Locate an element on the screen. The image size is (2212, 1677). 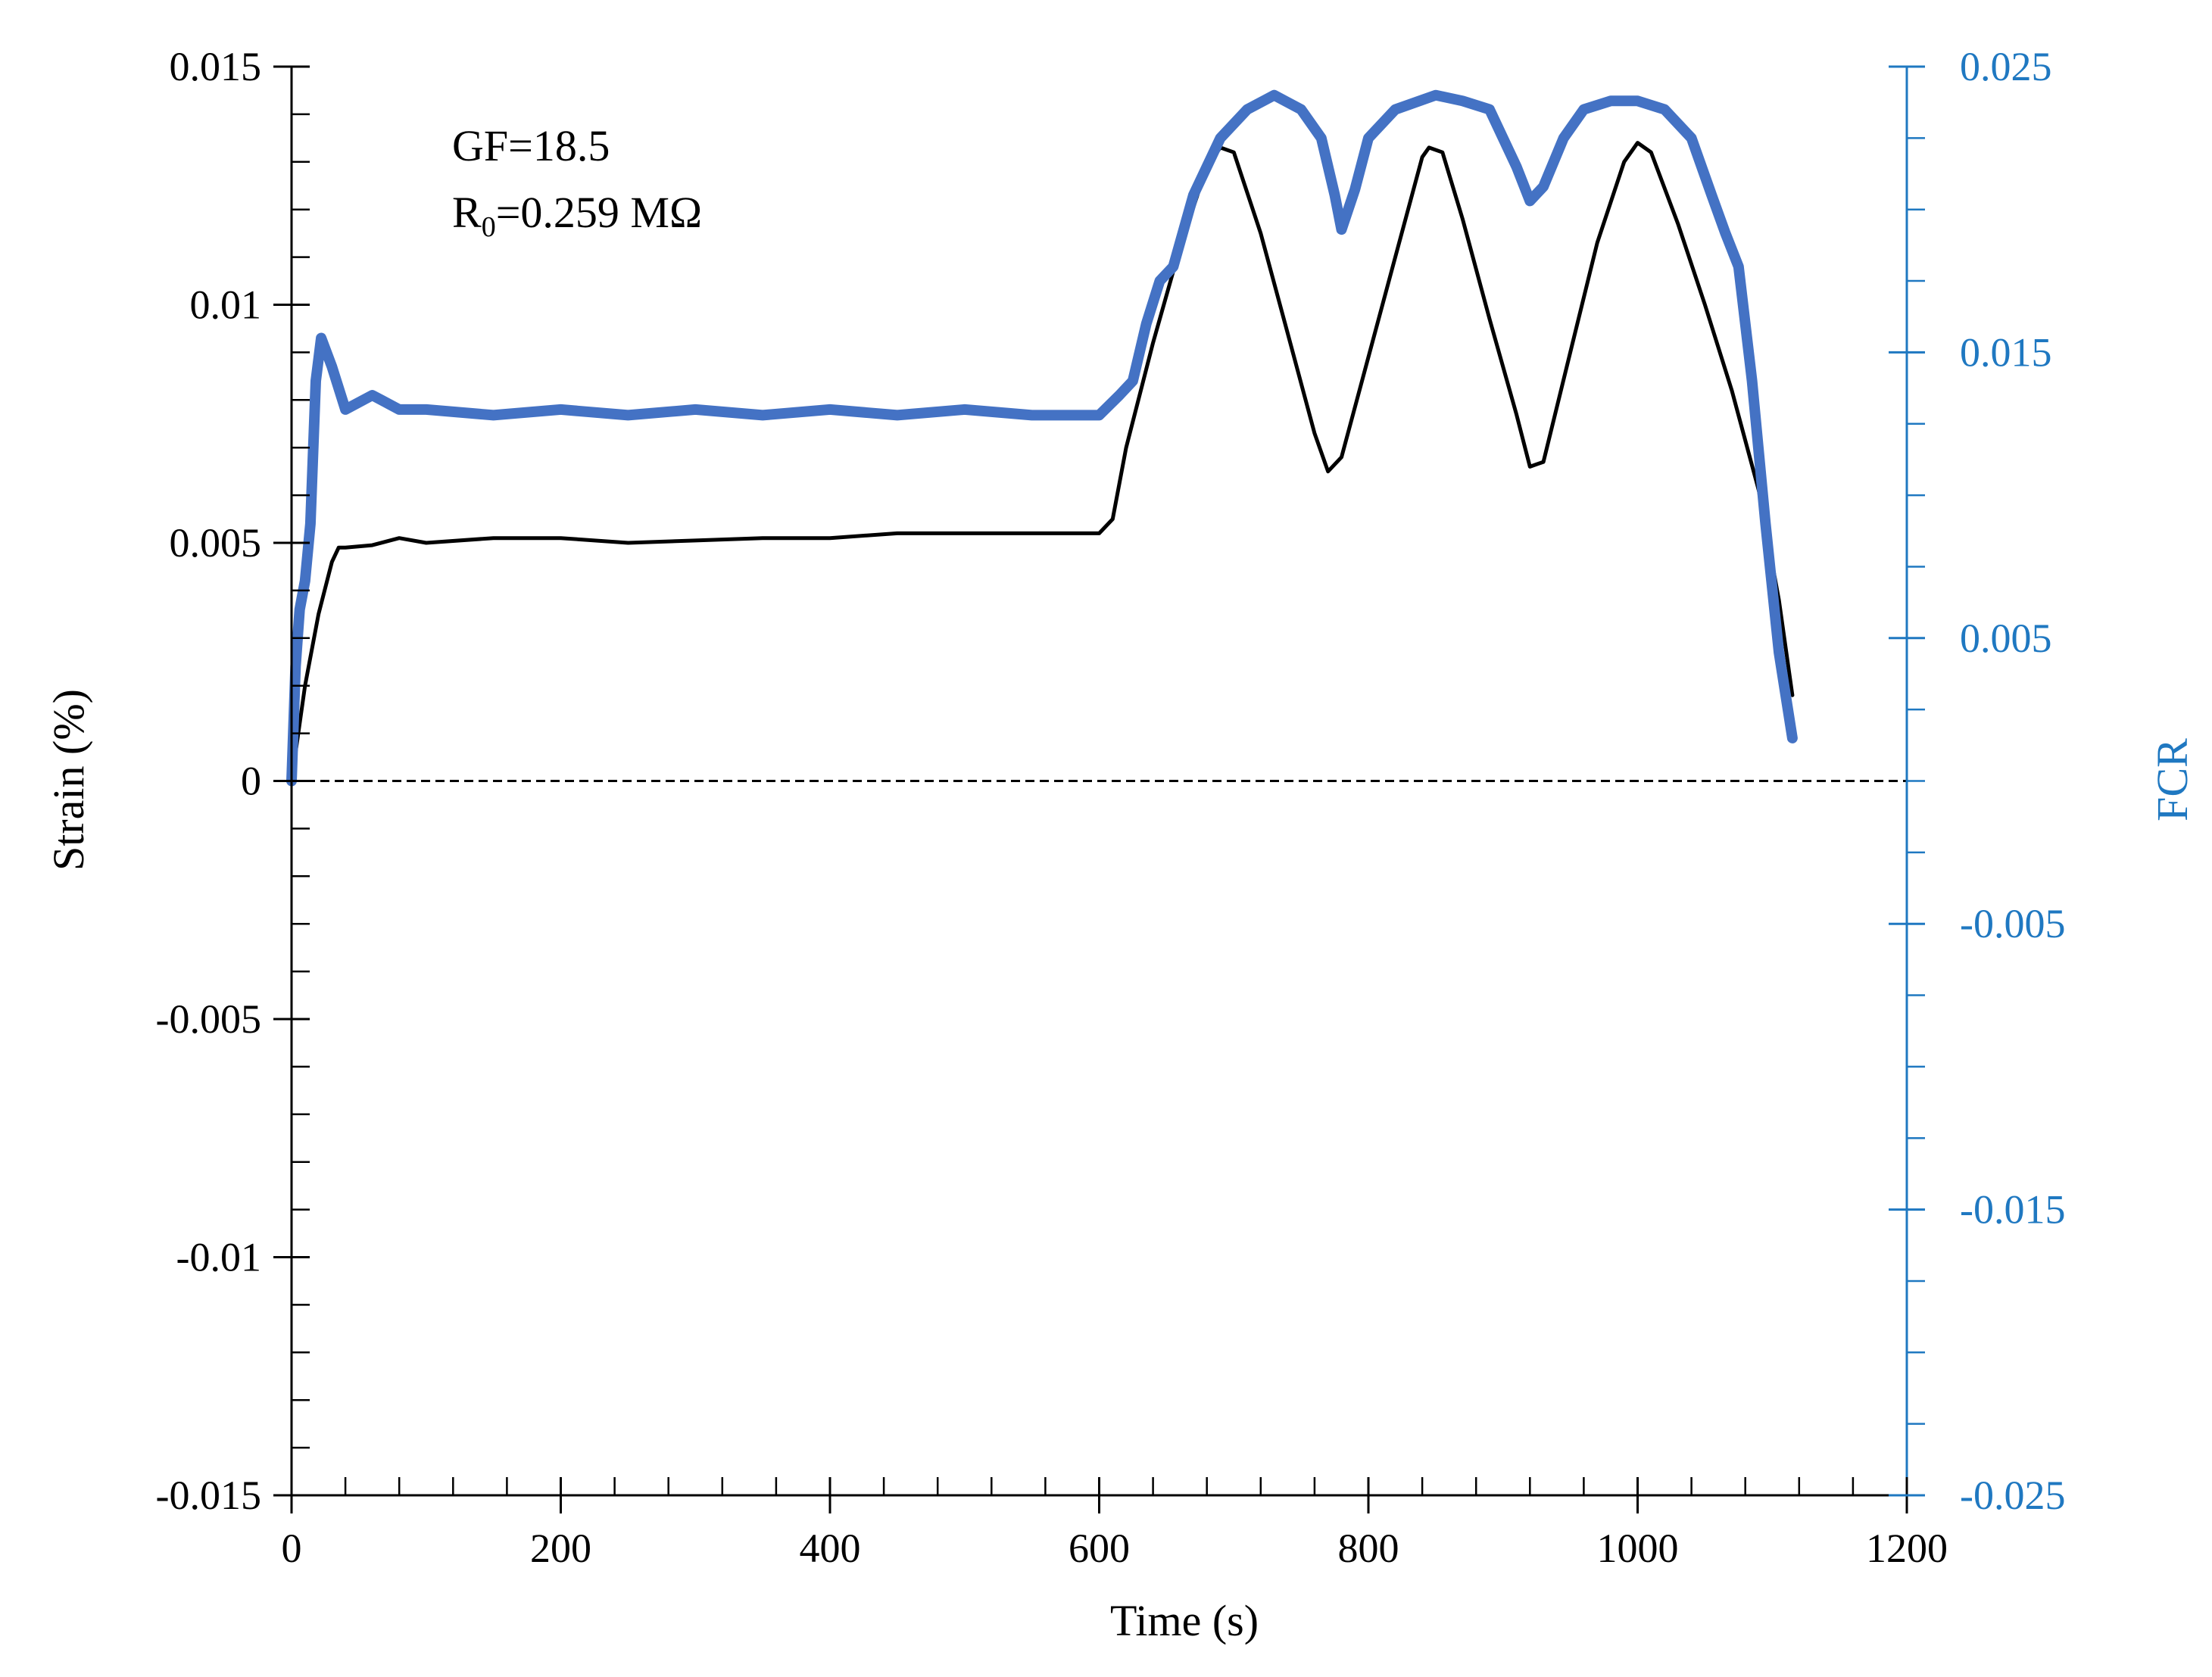
annotation-resistance-suffix: =0.259 MΩ is located at coordinates (599, 212).